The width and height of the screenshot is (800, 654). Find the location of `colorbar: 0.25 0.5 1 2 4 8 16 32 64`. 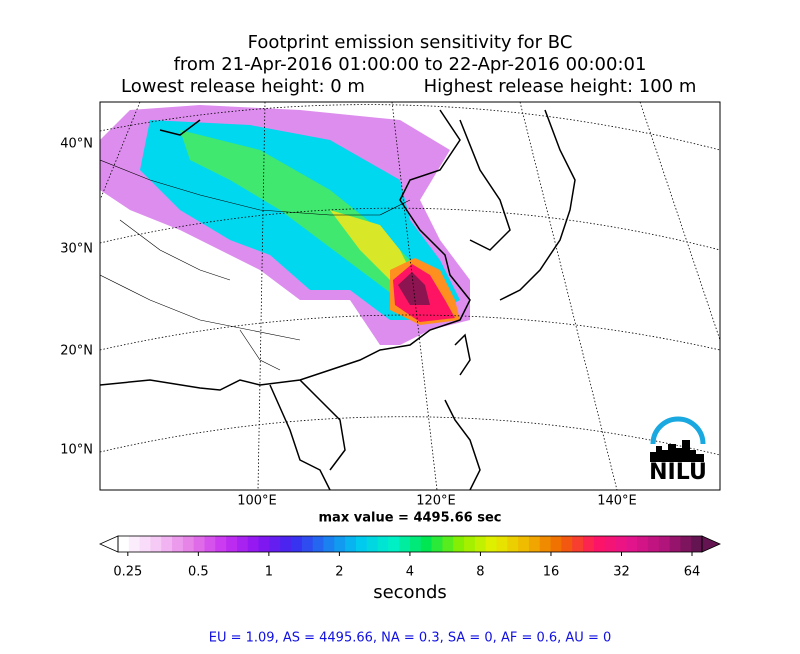

colorbar: 0.25 0.5 1 2 4 8 16 32 64 is located at coordinates (410, 557).